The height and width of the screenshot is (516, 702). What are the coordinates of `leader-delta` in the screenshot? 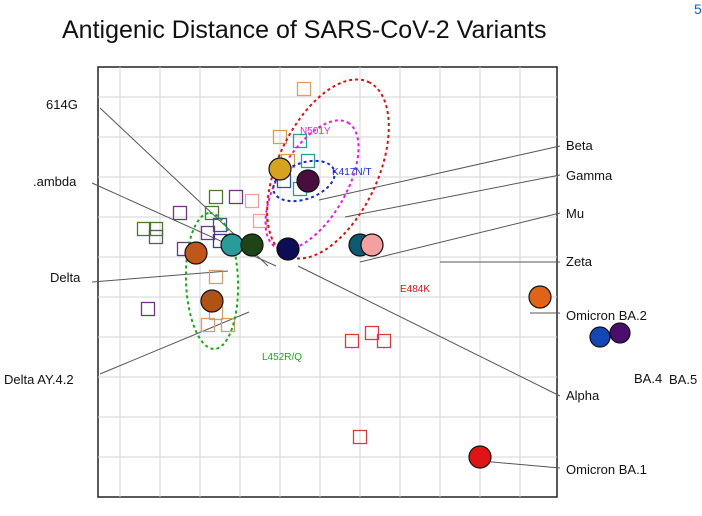 It's located at (160, 276).